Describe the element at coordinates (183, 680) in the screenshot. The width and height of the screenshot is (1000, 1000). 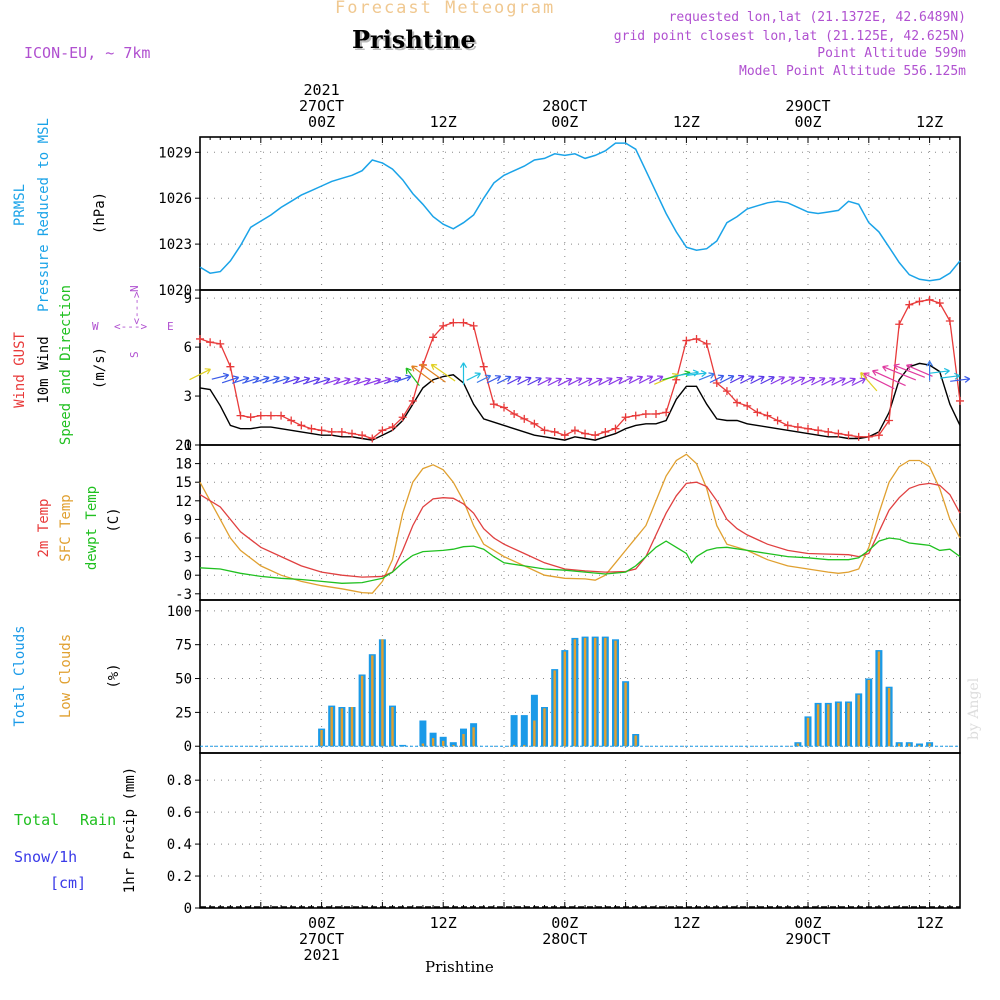
I see `y-tick-label: 50` at that location.